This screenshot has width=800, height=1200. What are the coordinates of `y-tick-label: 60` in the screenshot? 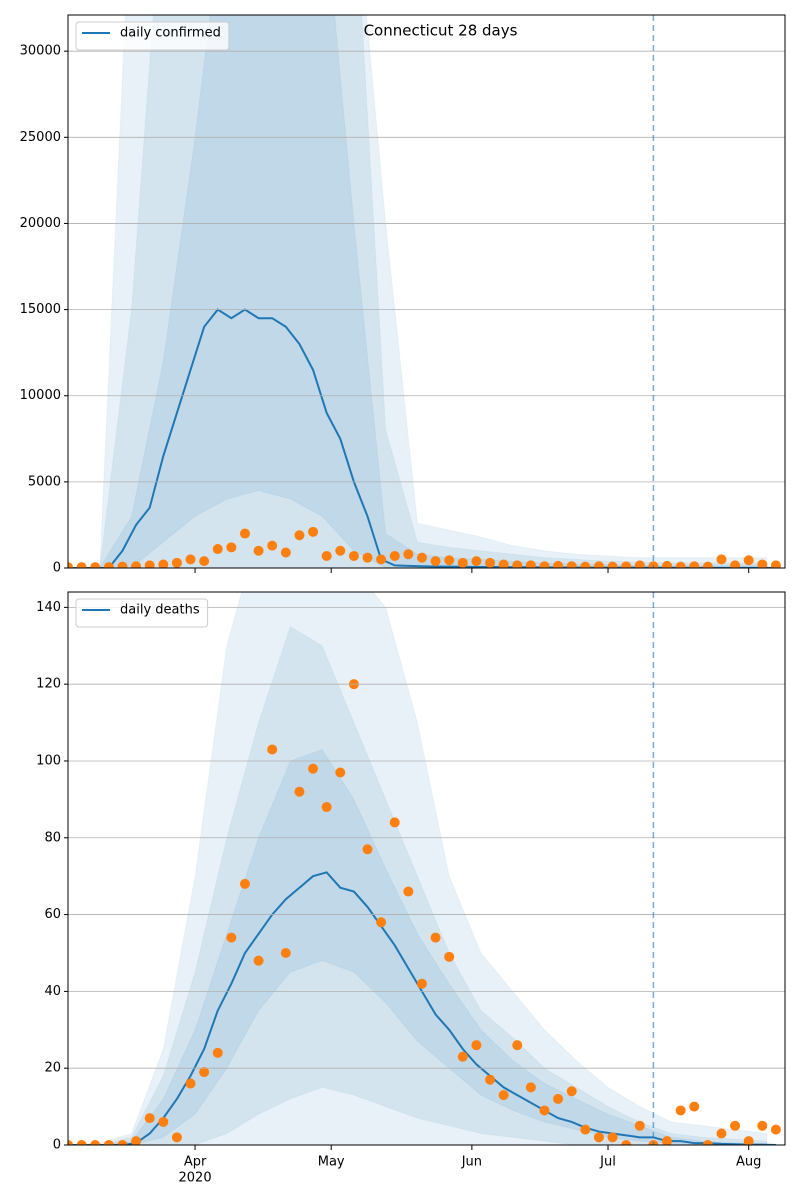 It's located at (52, 914).